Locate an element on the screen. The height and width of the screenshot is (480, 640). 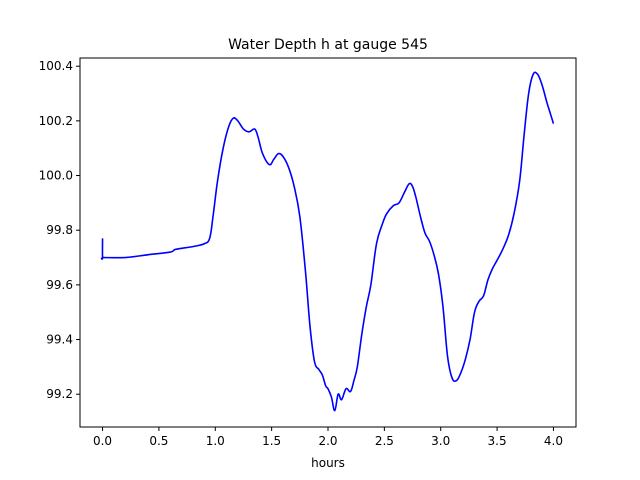
x-tick-label: 2.5 is located at coordinates (384, 441).